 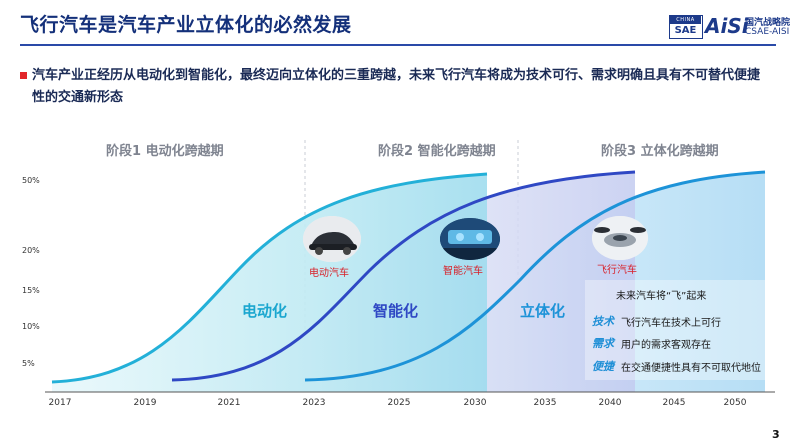 What do you see at coordinates (691, 368) in the screenshot?
I see `annotation-text-convenience: 在交通便捷性具有不可取代地位` at bounding box center [691, 368].